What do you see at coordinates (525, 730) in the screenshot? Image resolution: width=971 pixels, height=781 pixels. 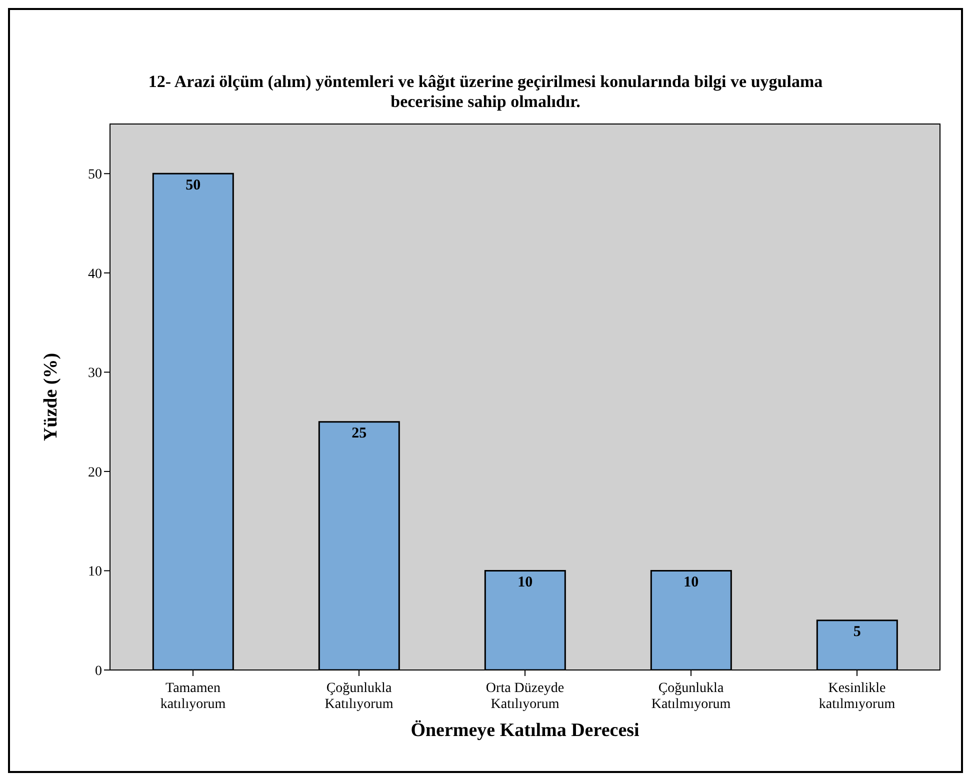 I see `x-axis-title: Önermeye Katılma Derecesi` at bounding box center [525, 730].